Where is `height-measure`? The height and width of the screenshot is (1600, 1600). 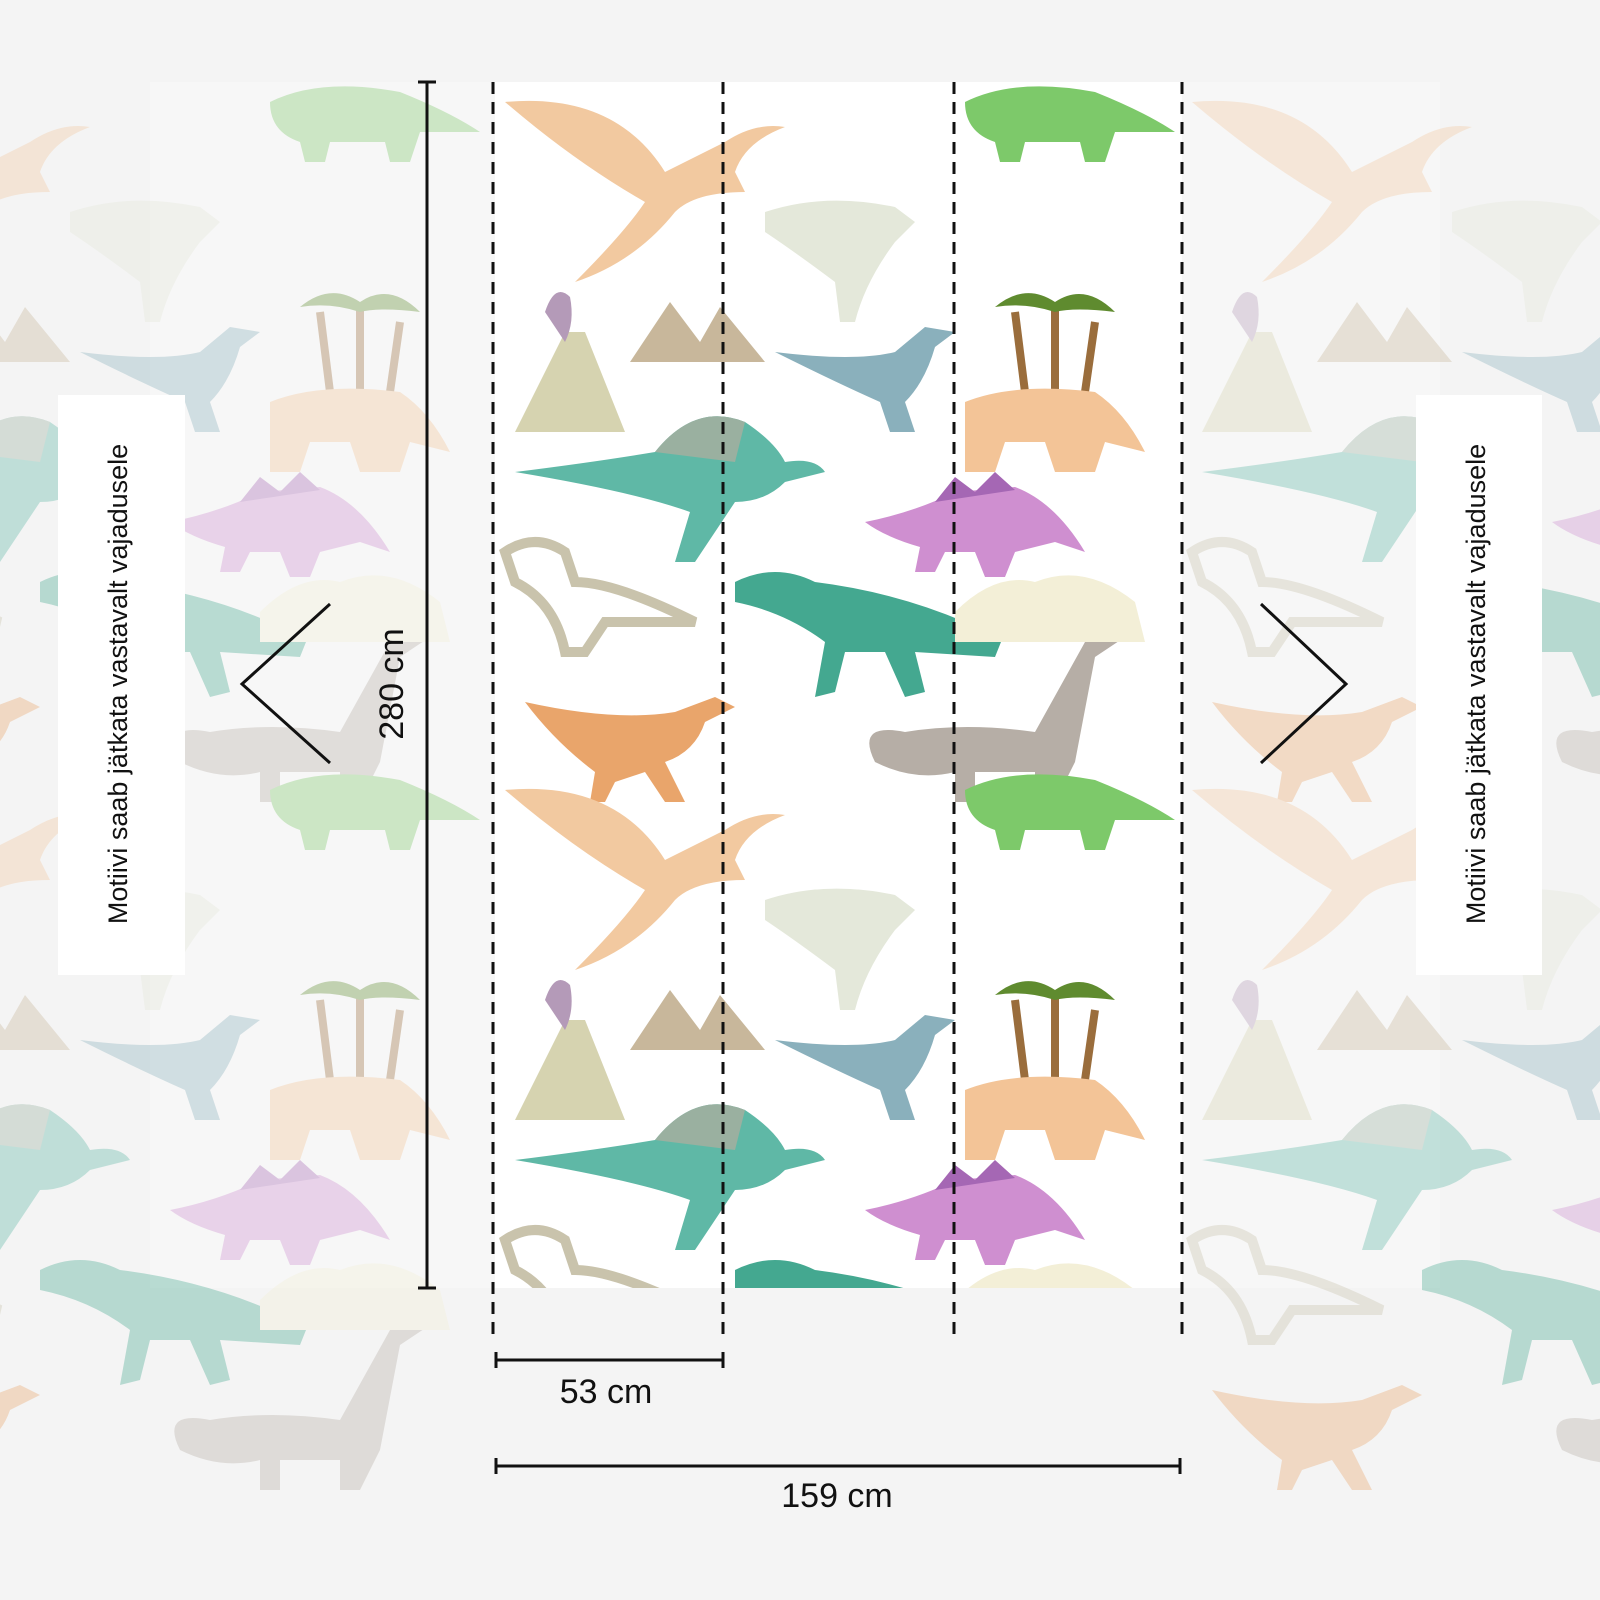 height-measure is located at coordinates (427, 685).